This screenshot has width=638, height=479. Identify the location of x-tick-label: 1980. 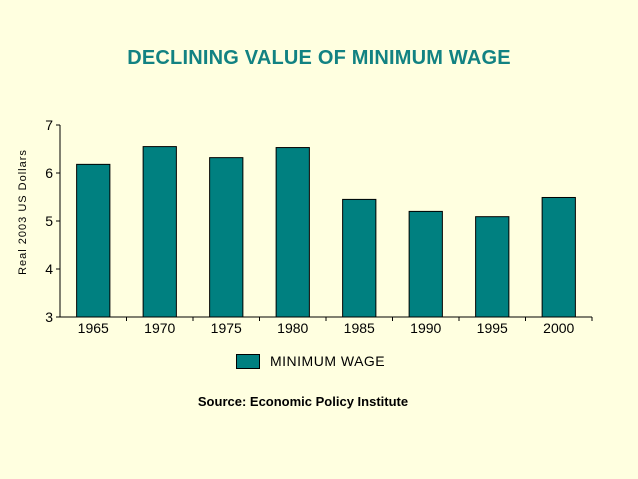
(292, 328).